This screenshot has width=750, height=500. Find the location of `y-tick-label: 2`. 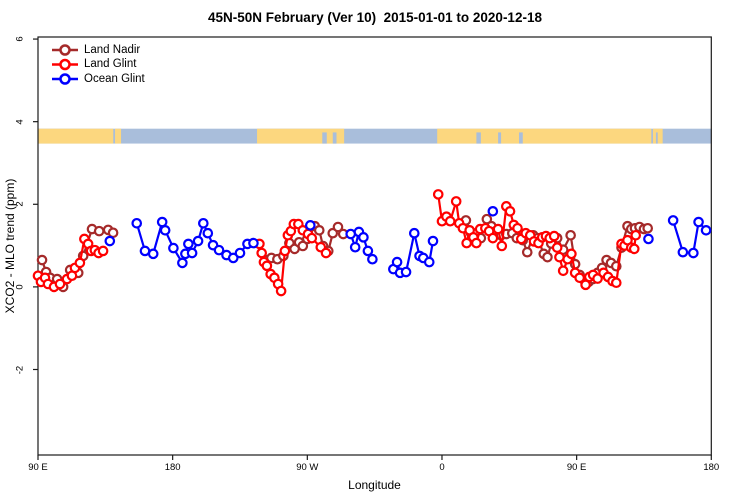

y-tick-label: 2 is located at coordinates (20, 204).